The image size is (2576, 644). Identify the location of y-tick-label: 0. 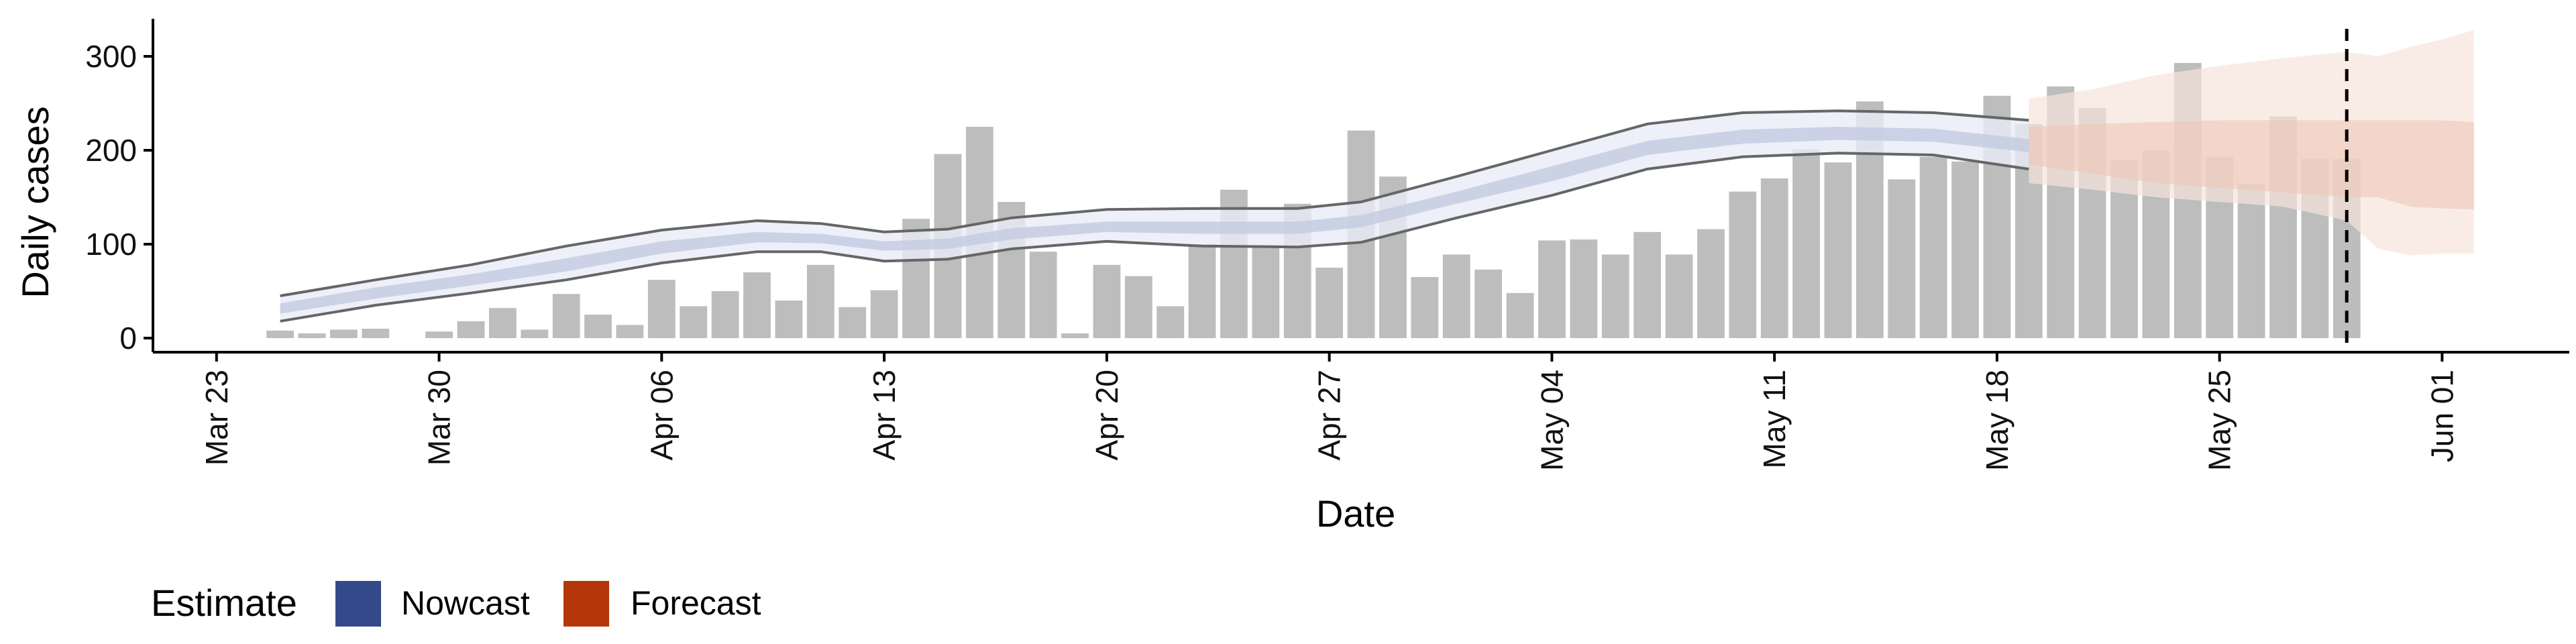
(128, 338).